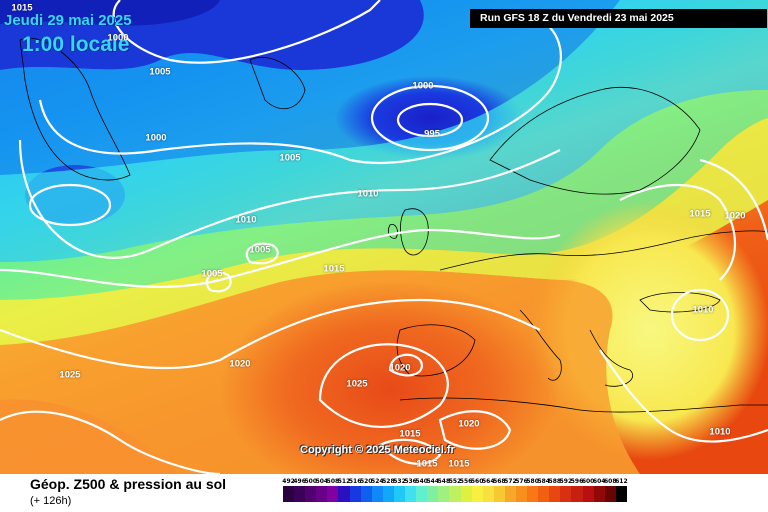 Image resolution: width=768 pixels, height=512 pixels. I want to click on copyright-notice: Copyright © 2025 Meteociel.fr, so click(377, 450).